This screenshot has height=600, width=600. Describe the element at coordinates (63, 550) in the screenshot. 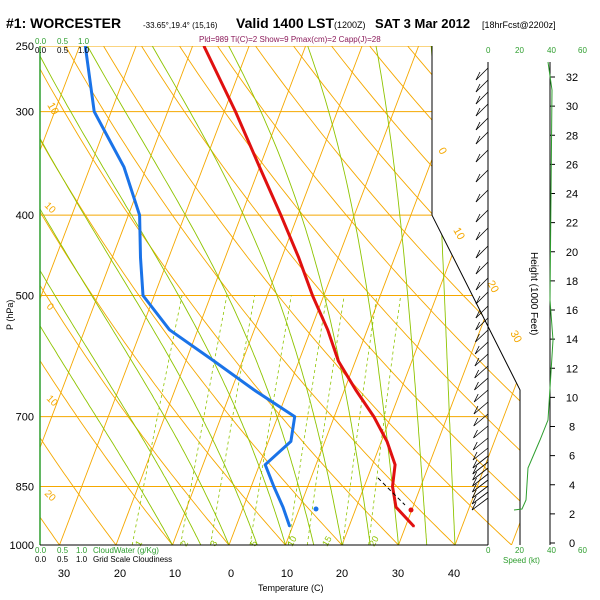

I see `cloud-bottom-green-1: 0.5` at that location.